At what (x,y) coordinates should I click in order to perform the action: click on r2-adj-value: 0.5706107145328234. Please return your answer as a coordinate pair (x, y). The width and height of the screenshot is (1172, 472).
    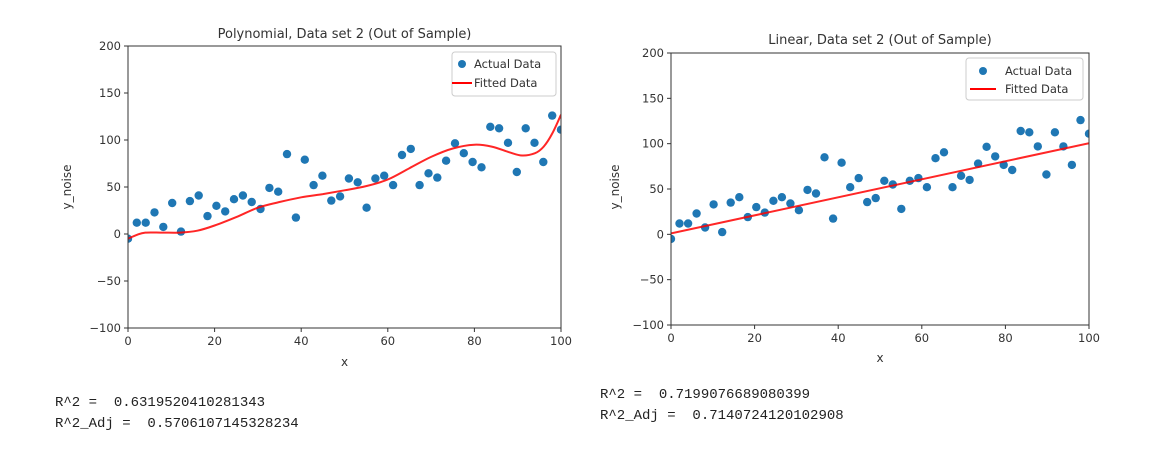
    Looking at the image, I should click on (223, 424).